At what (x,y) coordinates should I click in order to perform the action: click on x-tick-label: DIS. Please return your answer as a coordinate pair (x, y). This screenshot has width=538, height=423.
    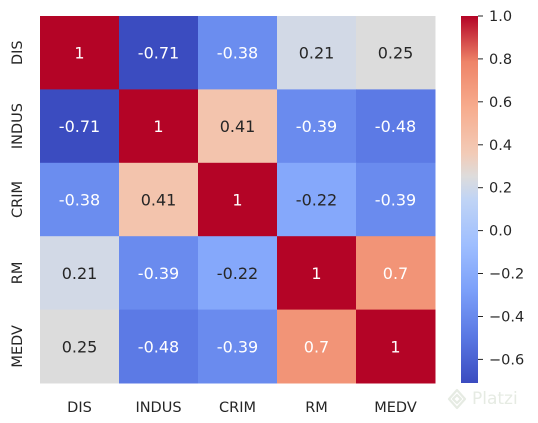
    Looking at the image, I should click on (79, 408).